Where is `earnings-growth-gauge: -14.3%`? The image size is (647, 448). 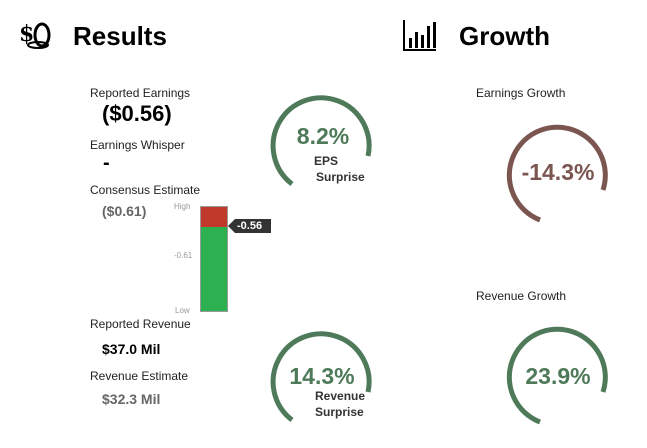
earnings-growth-gauge: -14.3% is located at coordinates (558, 172).